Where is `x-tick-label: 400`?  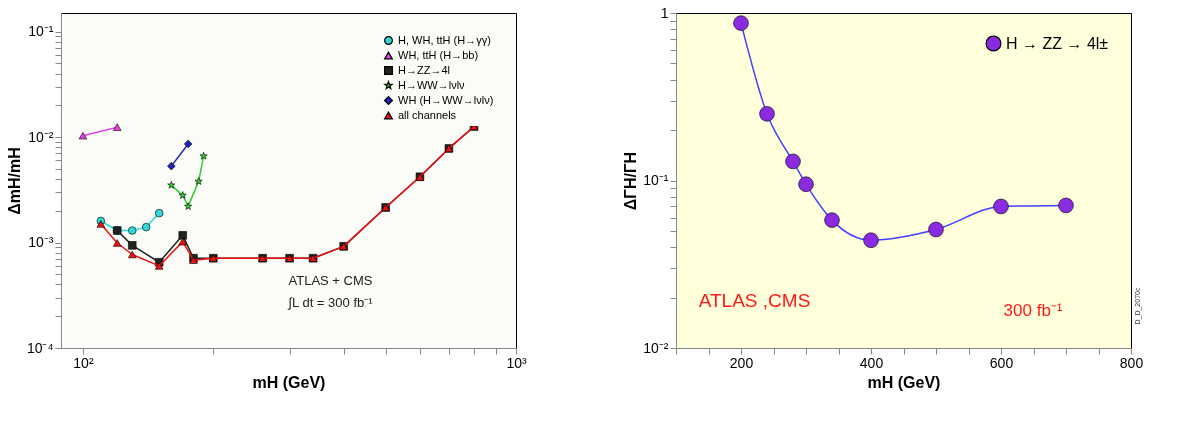
x-tick-label: 400 is located at coordinates (871, 362).